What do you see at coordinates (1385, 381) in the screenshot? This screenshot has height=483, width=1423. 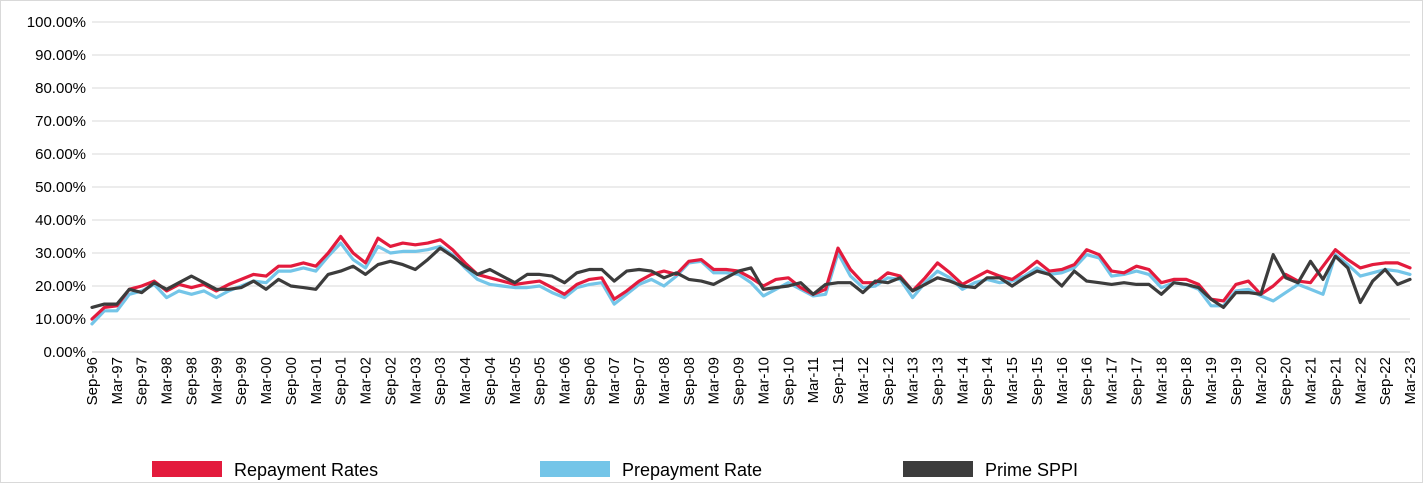 I see `x-tick-label: Sep-22` at bounding box center [1385, 381].